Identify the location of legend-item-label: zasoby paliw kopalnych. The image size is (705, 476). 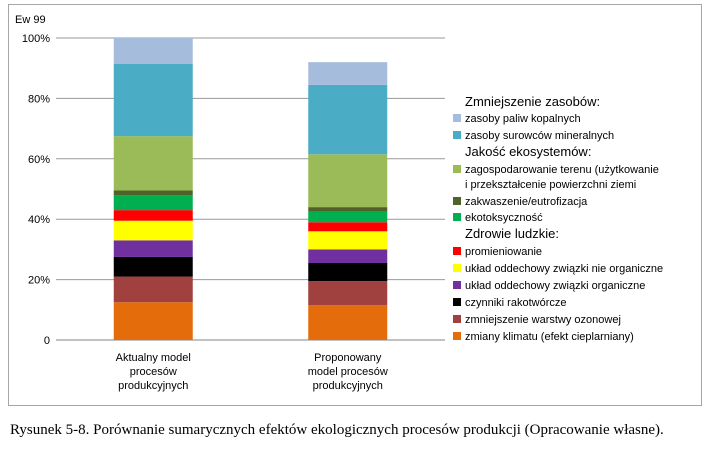
(523, 119).